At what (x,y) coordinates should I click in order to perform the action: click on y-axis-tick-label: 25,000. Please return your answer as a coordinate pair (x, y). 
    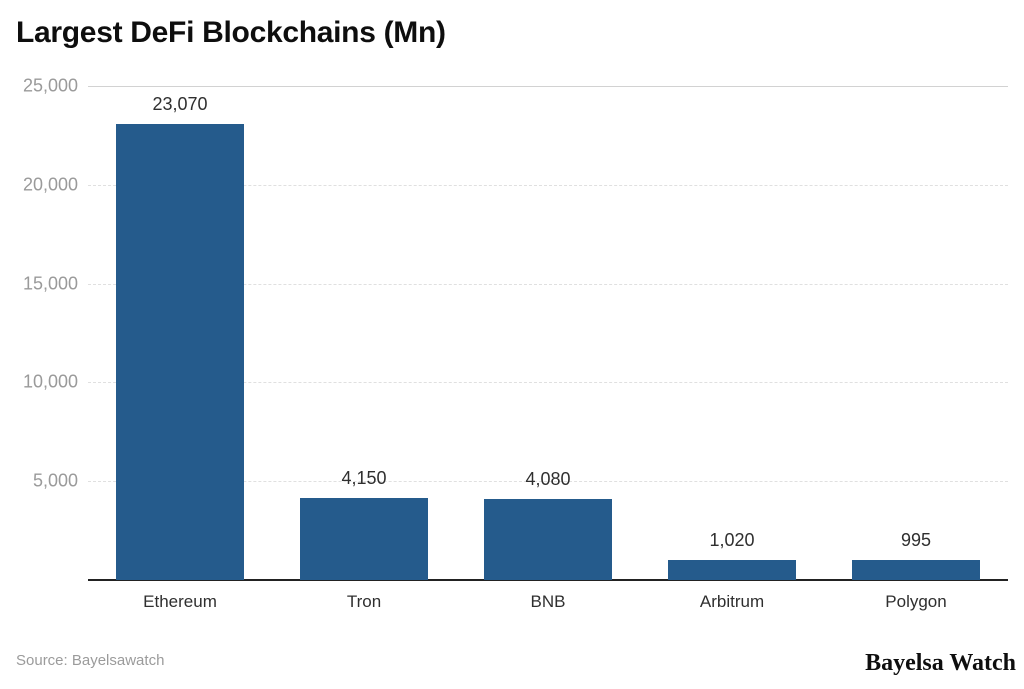
    Looking at the image, I should click on (50, 85).